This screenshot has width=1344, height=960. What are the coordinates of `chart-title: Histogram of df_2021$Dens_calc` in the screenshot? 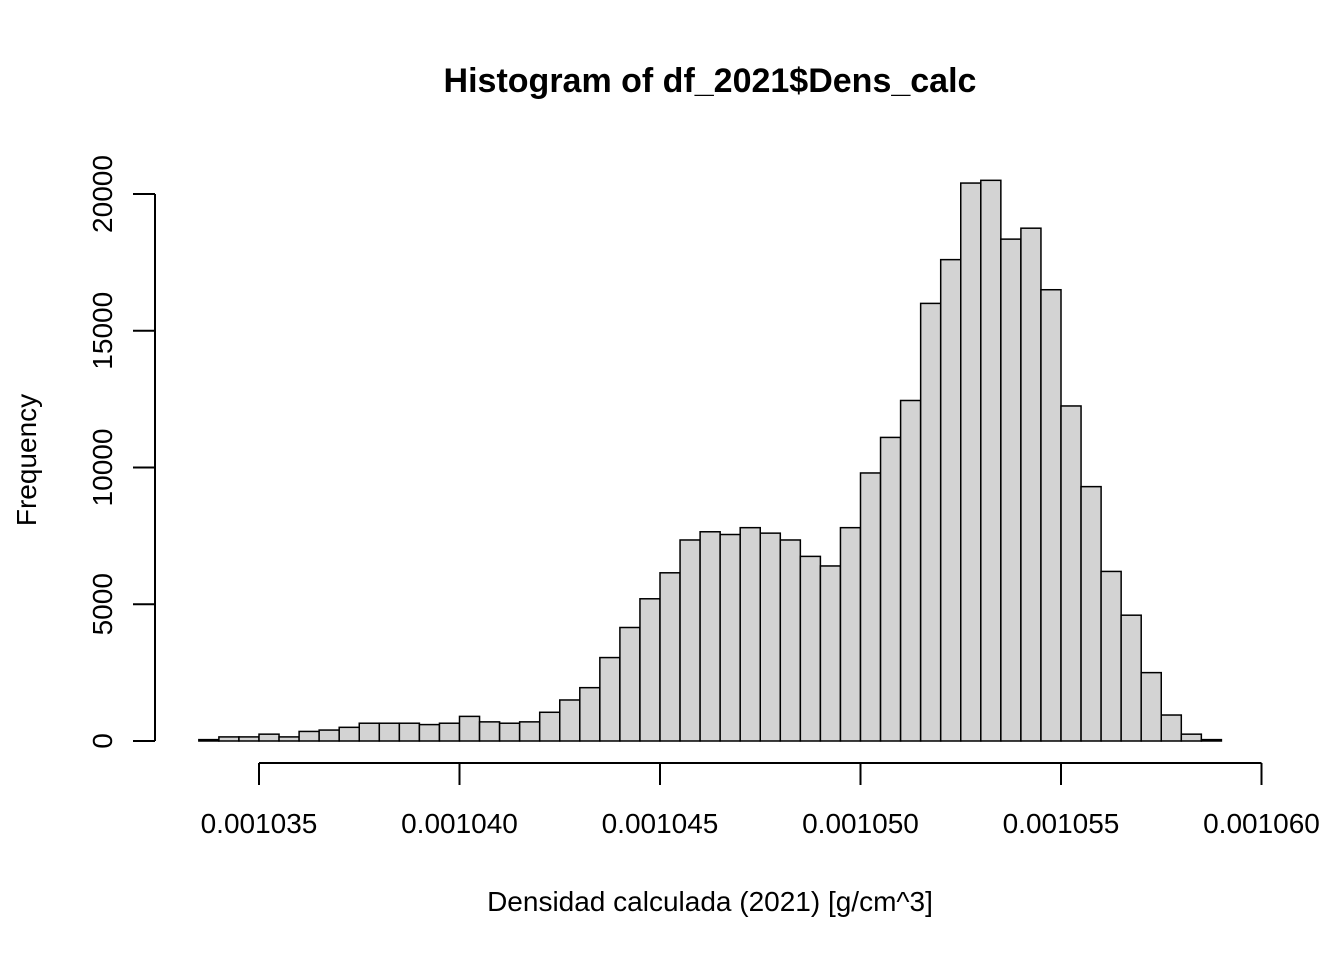 It's located at (710, 81).